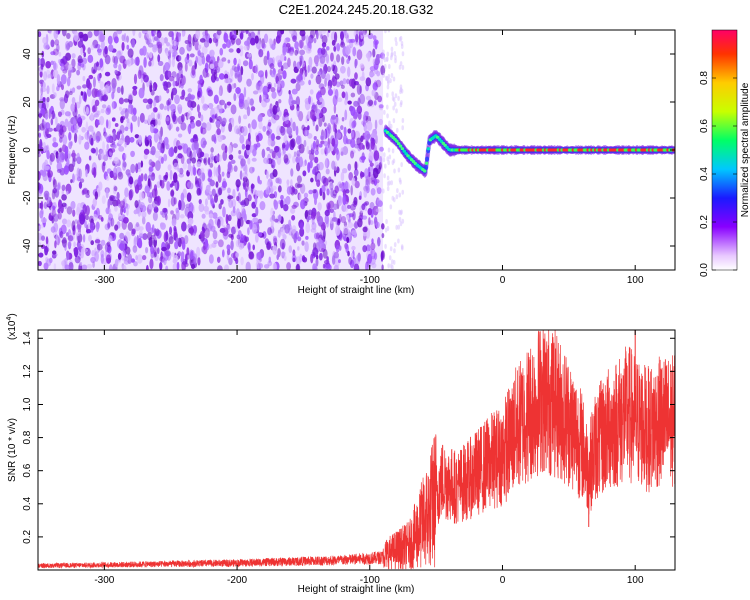 The image size is (750, 600). I want to click on snr-y-tick-label: 0.8, so click(27, 437).